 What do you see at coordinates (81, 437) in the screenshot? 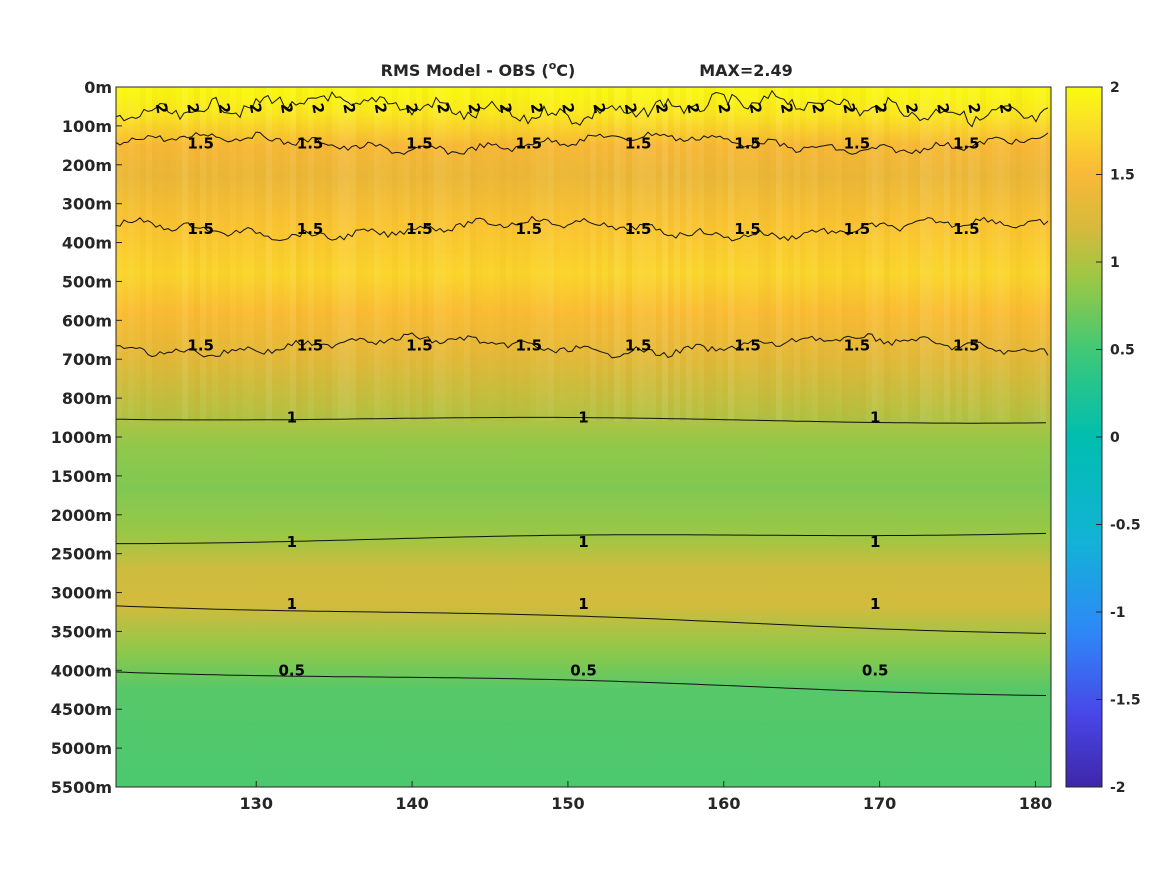
I see `y-tick-label: 1000m` at bounding box center [81, 437].